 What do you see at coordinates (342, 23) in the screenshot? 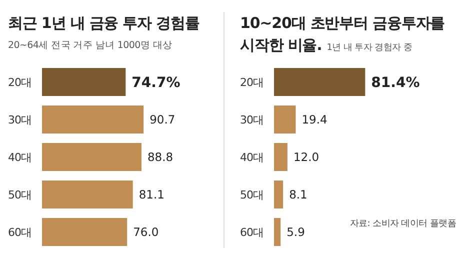
I see `title: 10~20대 초반부터 금융투자를` at bounding box center [342, 23].